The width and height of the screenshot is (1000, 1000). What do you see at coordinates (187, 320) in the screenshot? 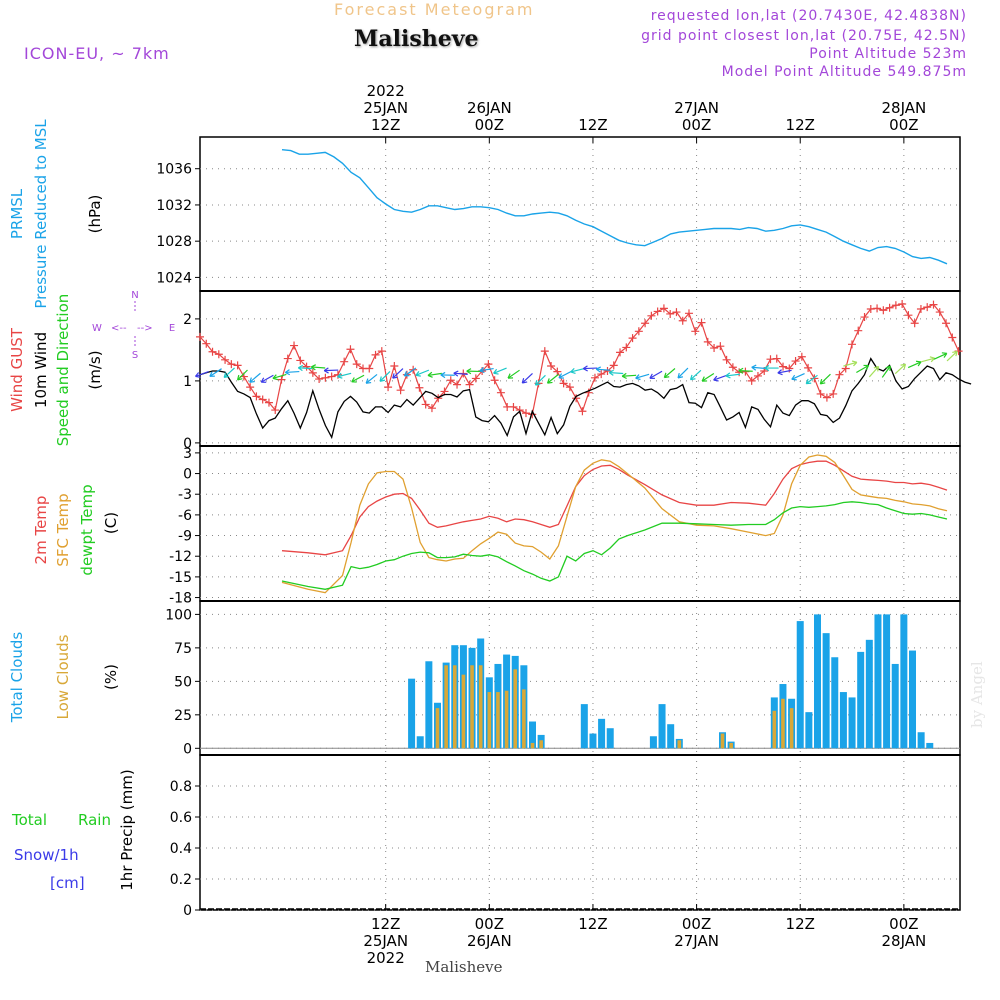
I see `y-tick-label: 2` at bounding box center [187, 320].